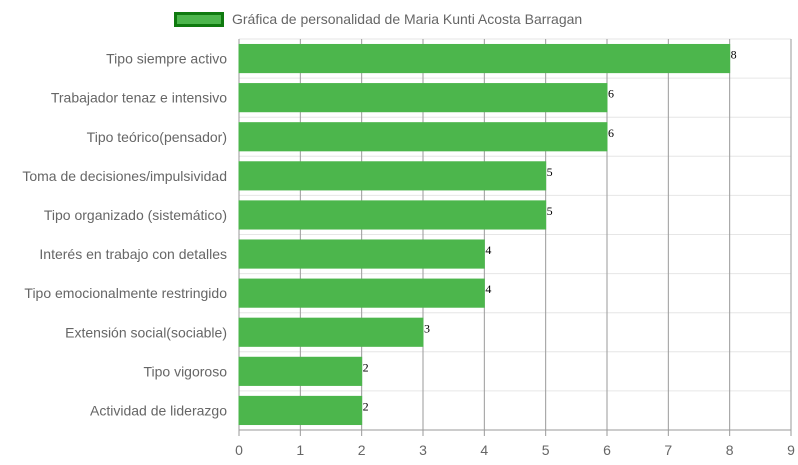 Image resolution: width=798 pixels, height=465 pixels. What do you see at coordinates (300, 450) in the screenshot?
I see `x-tick-label: 1` at bounding box center [300, 450].